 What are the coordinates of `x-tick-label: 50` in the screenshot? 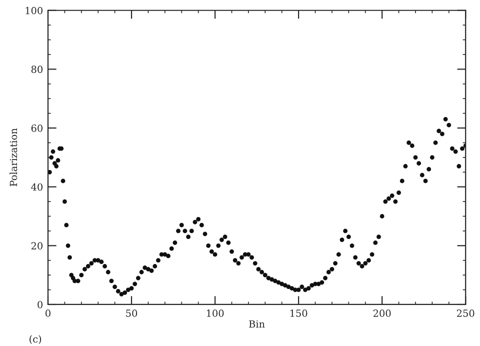 It's located at (132, 313).